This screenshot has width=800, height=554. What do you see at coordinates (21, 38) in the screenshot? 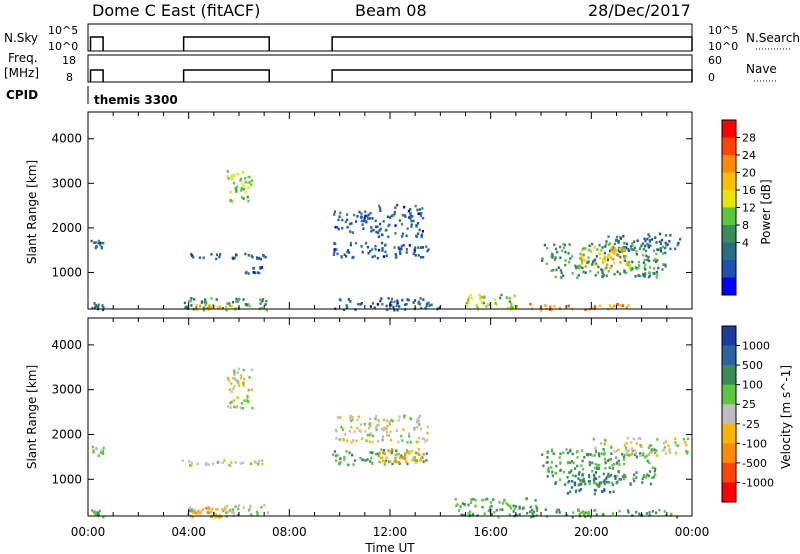
I see `nsky-label: N.Sky` at bounding box center [21, 38].